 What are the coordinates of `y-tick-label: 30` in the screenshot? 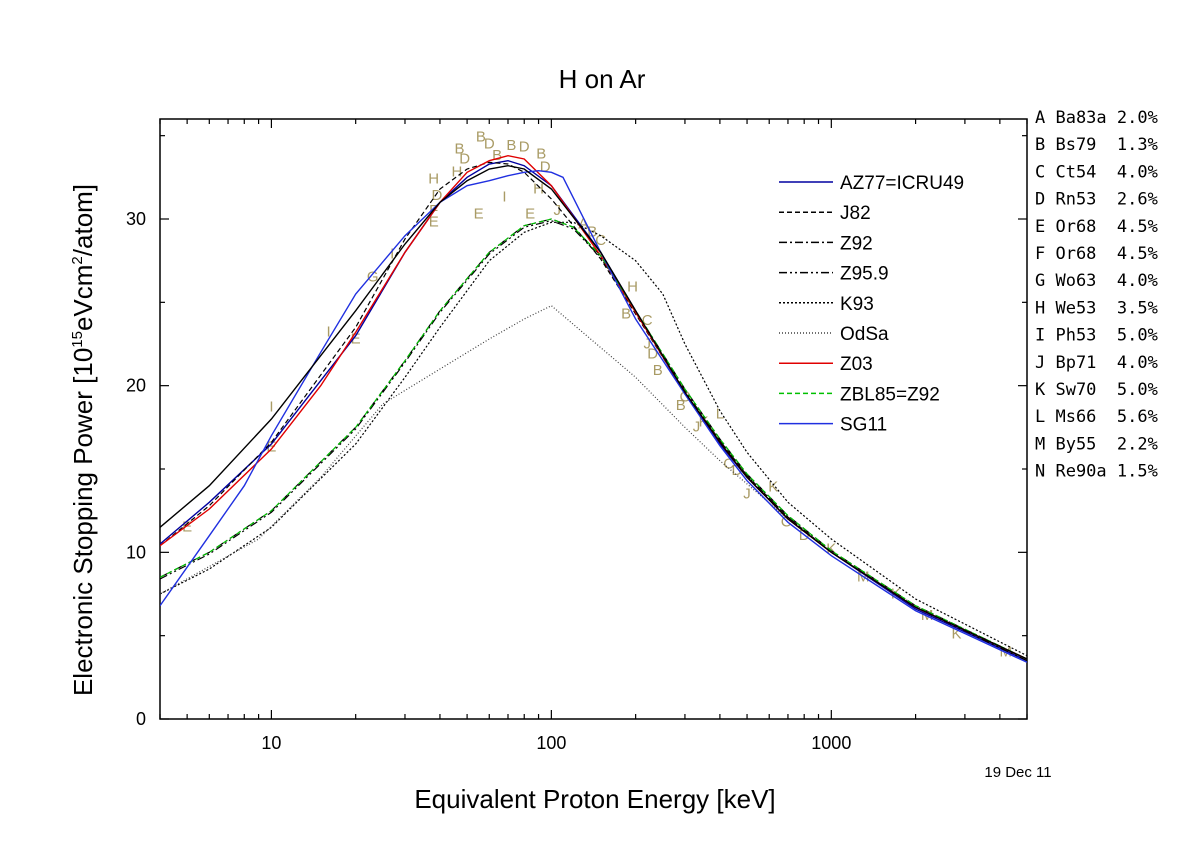 It's located at (136, 219).